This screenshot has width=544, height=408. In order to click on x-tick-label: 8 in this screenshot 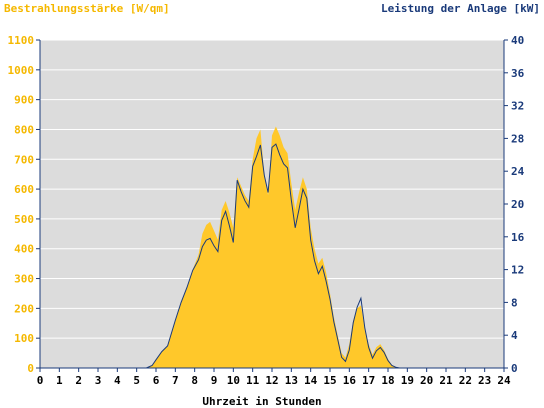, I will do `click(194, 380)`.